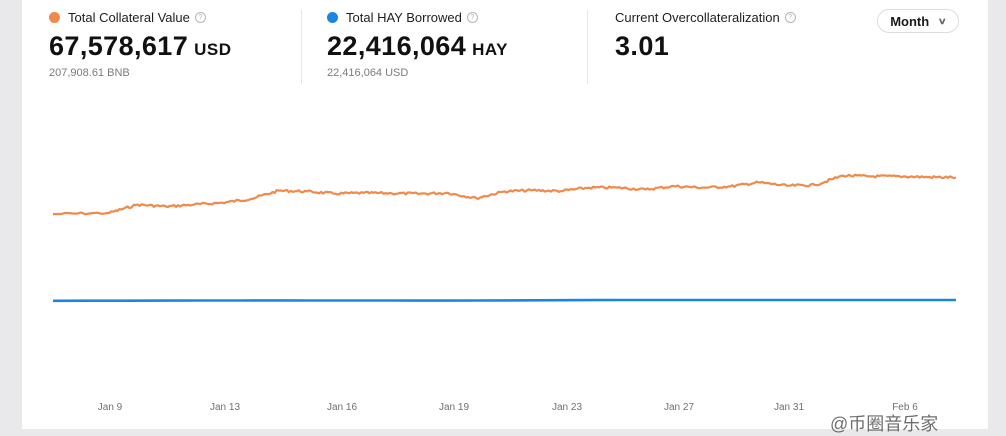 The height and width of the screenshot is (436, 1006). What do you see at coordinates (119, 46) in the screenshot?
I see `metric-number: 67,578,617` at bounding box center [119, 46].